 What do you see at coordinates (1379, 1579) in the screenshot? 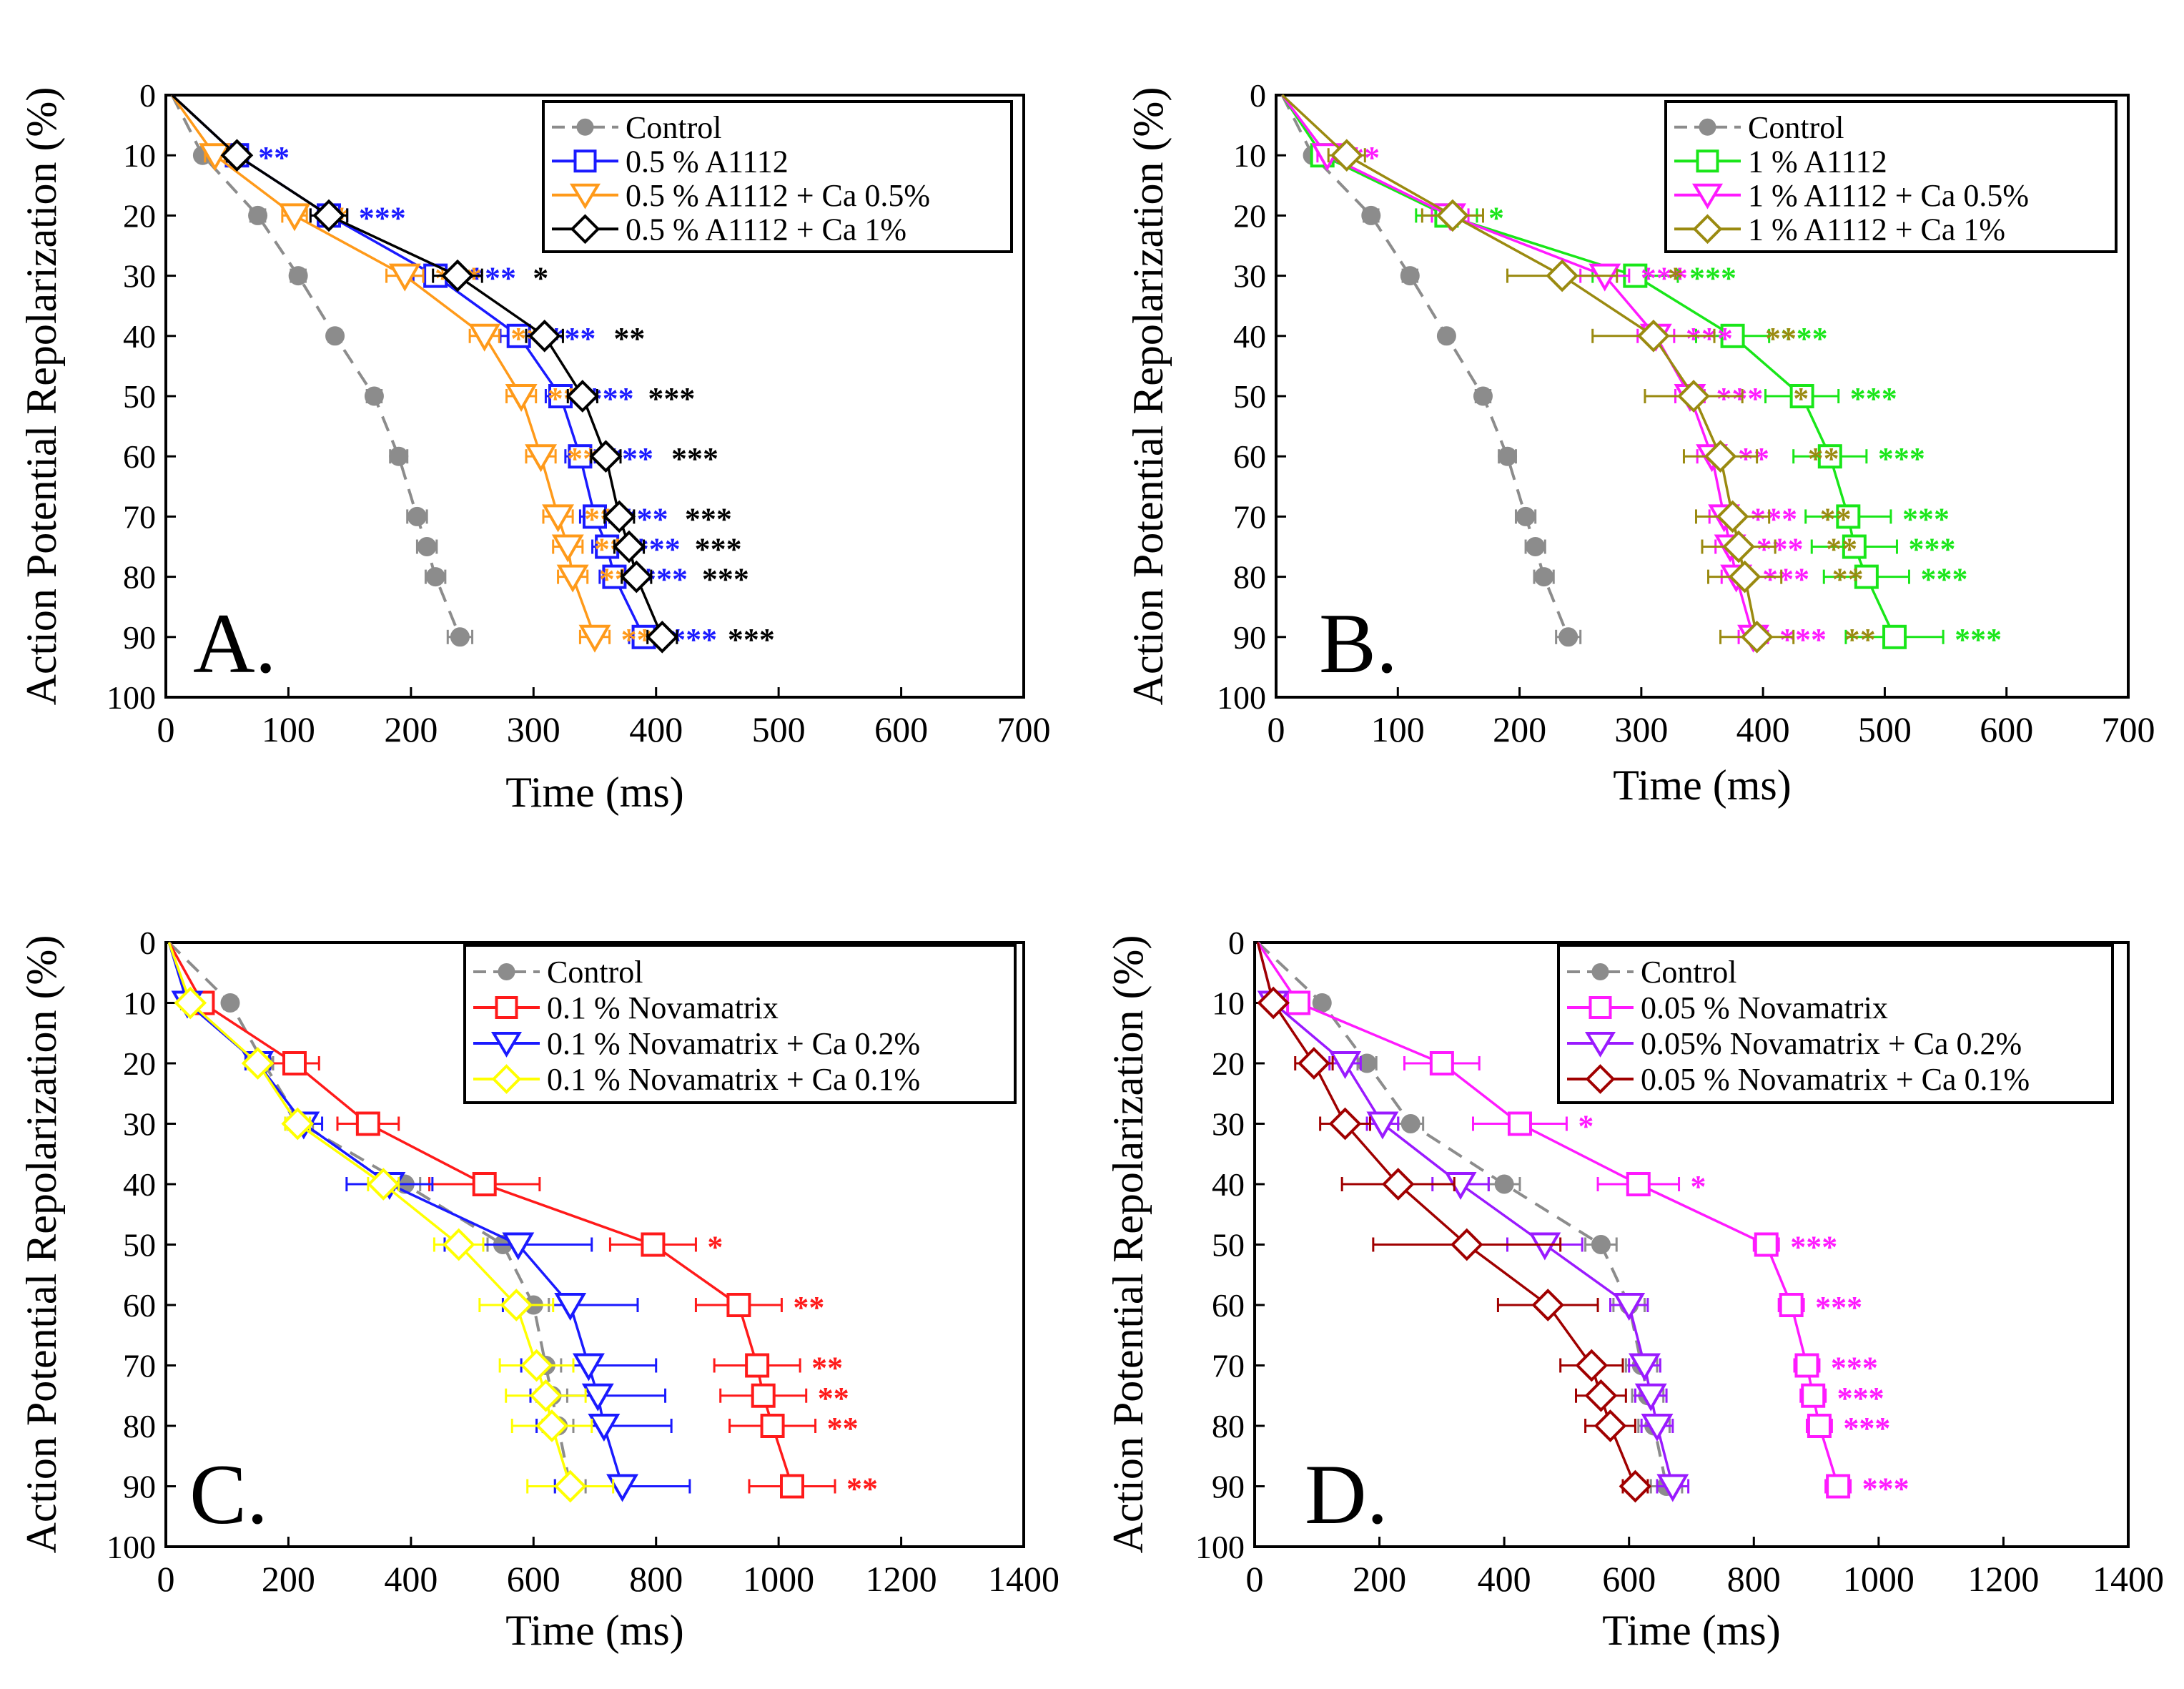
I see `x-tick-label: 200` at bounding box center [1379, 1579].